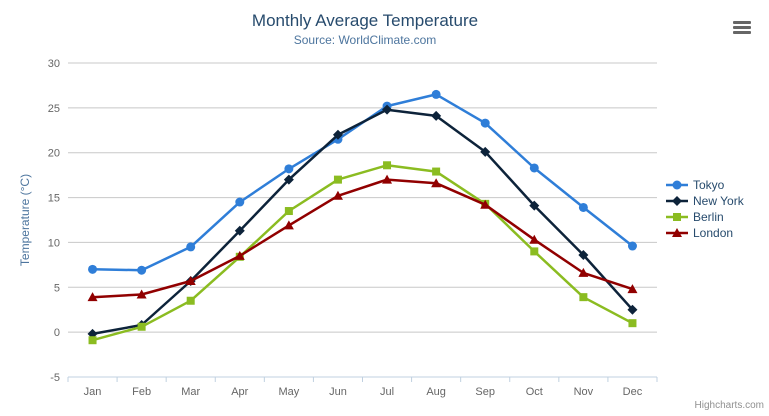 The height and width of the screenshot is (416, 769). What do you see at coordinates (55, 378) in the screenshot?
I see `y-axis-label: -5` at bounding box center [55, 378].